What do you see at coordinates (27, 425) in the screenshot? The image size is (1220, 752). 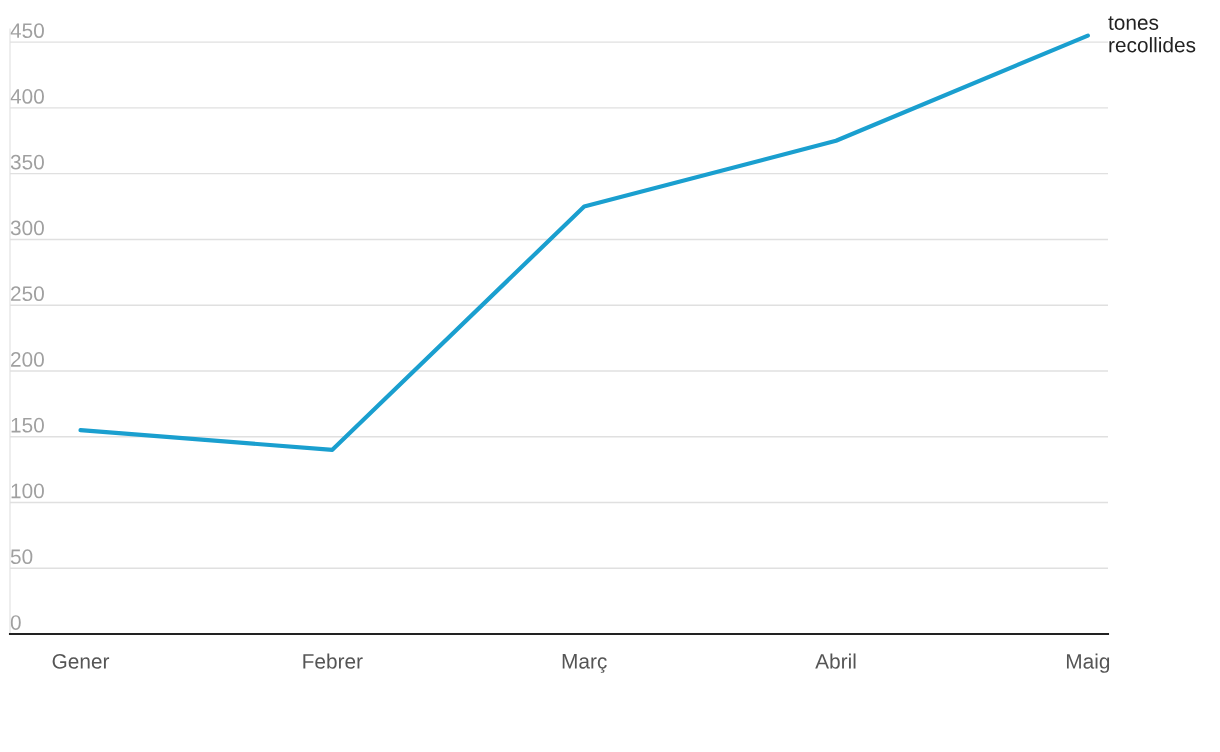 I see `y-tick-label: 150` at bounding box center [27, 425].